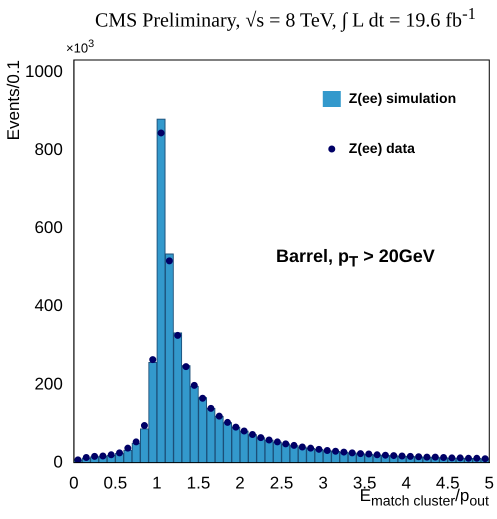 This screenshot has width=497, height=519. Describe the element at coordinates (323, 482) in the screenshot. I see `x-tick-label: 3` at that location.